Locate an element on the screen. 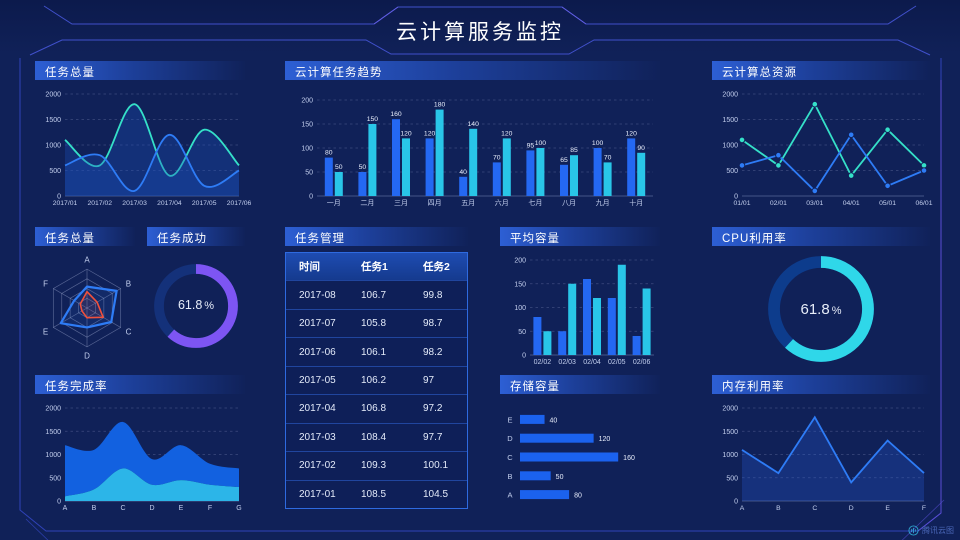  svg-text: 05/01 is located at coordinates (887, 203).